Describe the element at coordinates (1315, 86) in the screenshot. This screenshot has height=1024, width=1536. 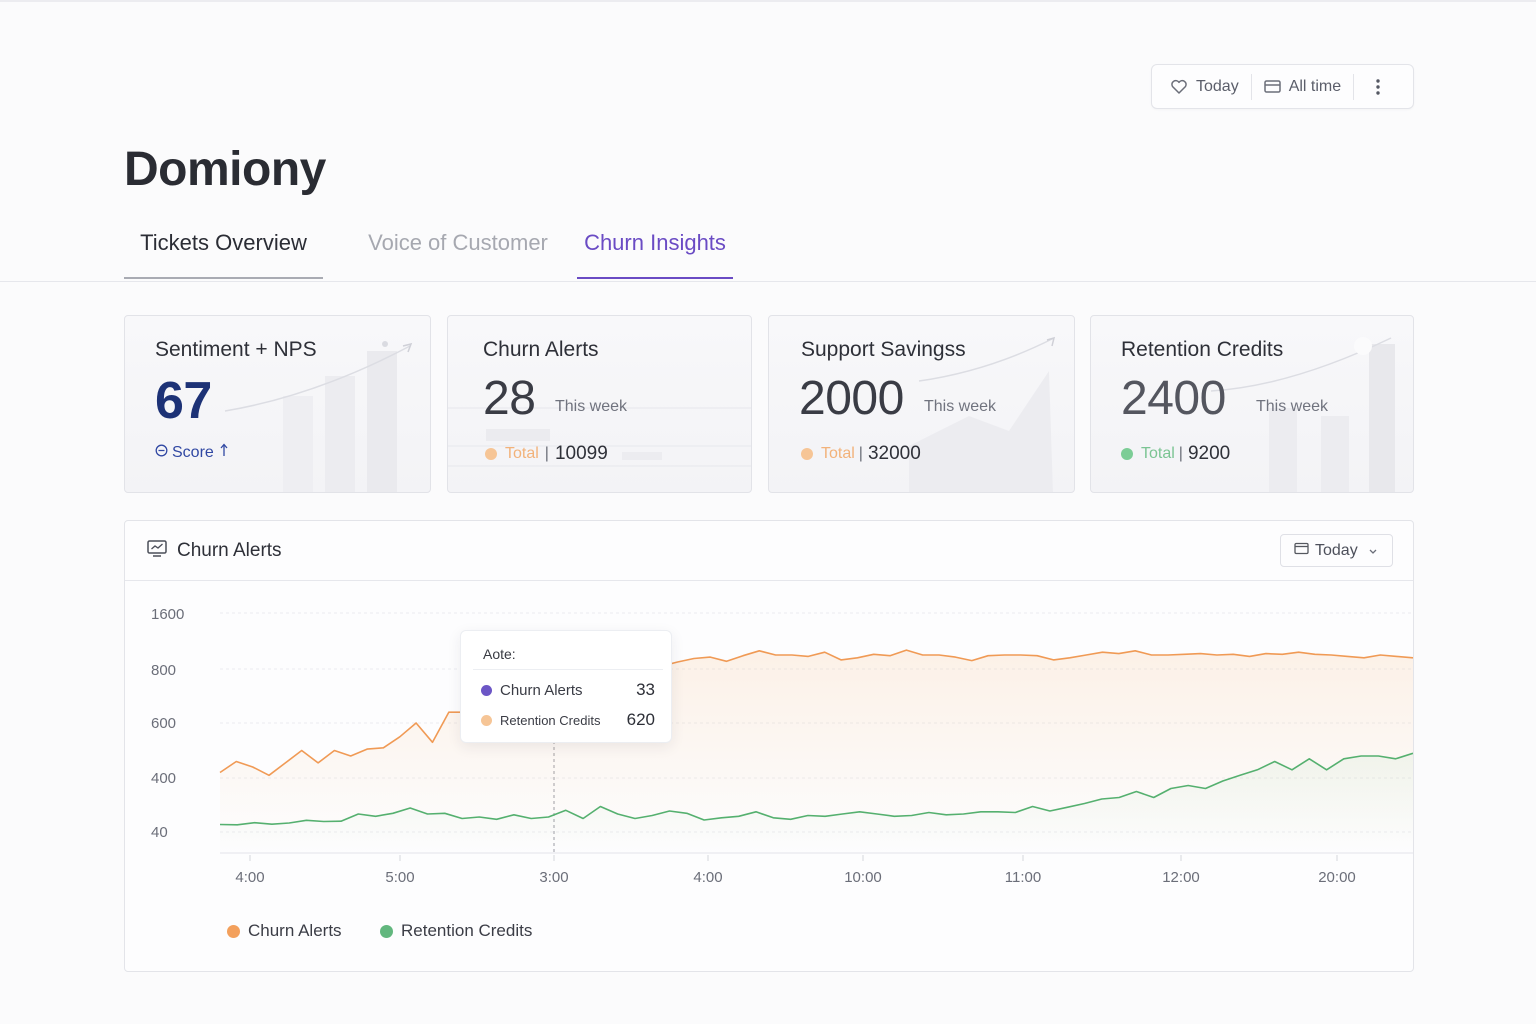
I see `all-time-label: All time` at that location.